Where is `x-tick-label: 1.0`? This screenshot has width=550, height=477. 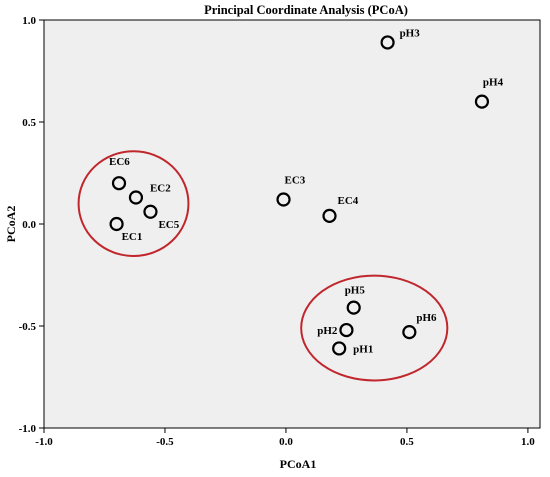
x-tick-label: 1.0 is located at coordinates (528, 442).